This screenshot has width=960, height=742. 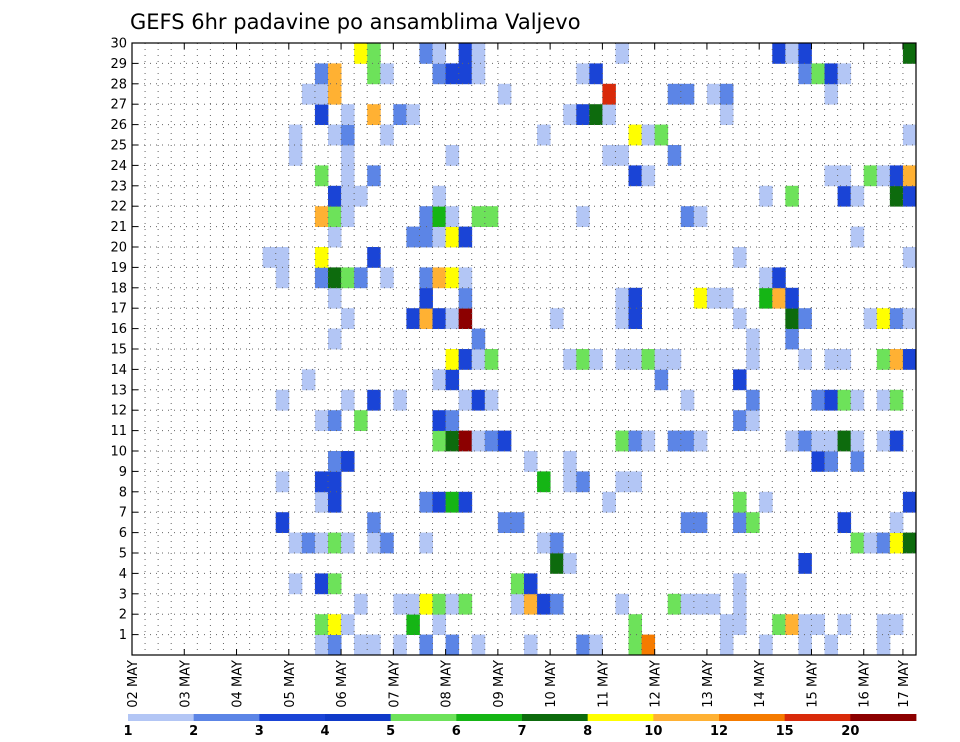 What do you see at coordinates (118, 390) in the screenshot?
I see `y-tick-label: 13` at bounding box center [118, 390].